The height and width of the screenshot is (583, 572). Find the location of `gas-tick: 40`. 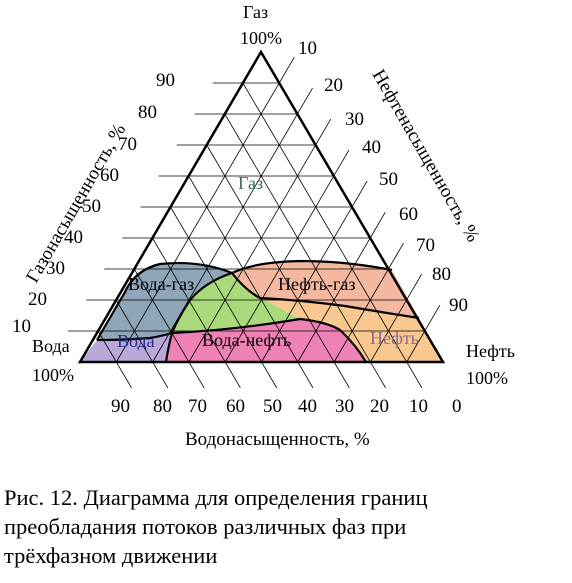

gas-tick: 40 is located at coordinates (73, 237).